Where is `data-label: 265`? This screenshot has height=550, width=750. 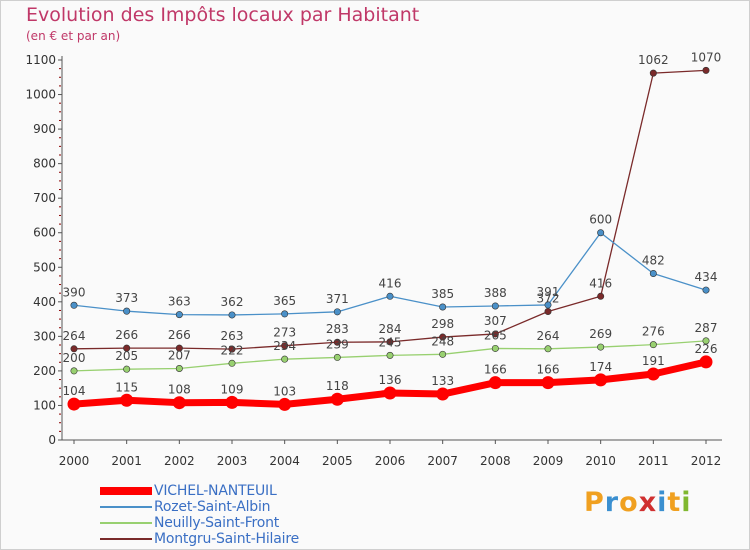 data-label: 265 is located at coordinates (495, 335).